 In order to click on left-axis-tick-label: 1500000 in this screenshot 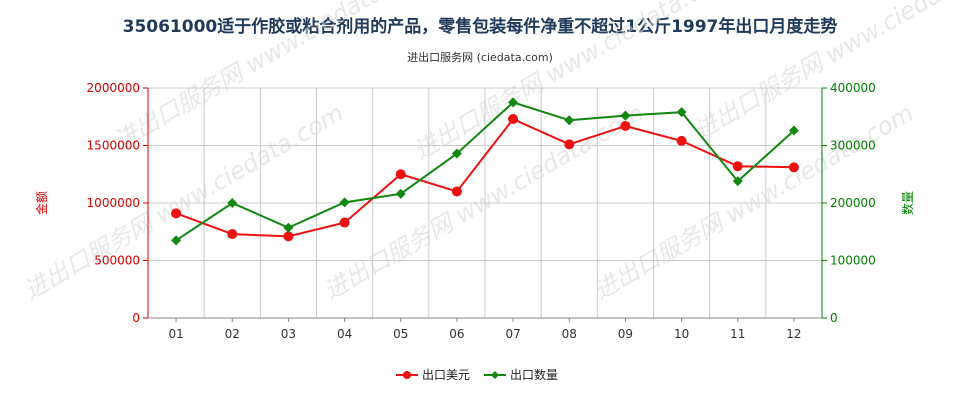, I will do `click(113, 146)`.